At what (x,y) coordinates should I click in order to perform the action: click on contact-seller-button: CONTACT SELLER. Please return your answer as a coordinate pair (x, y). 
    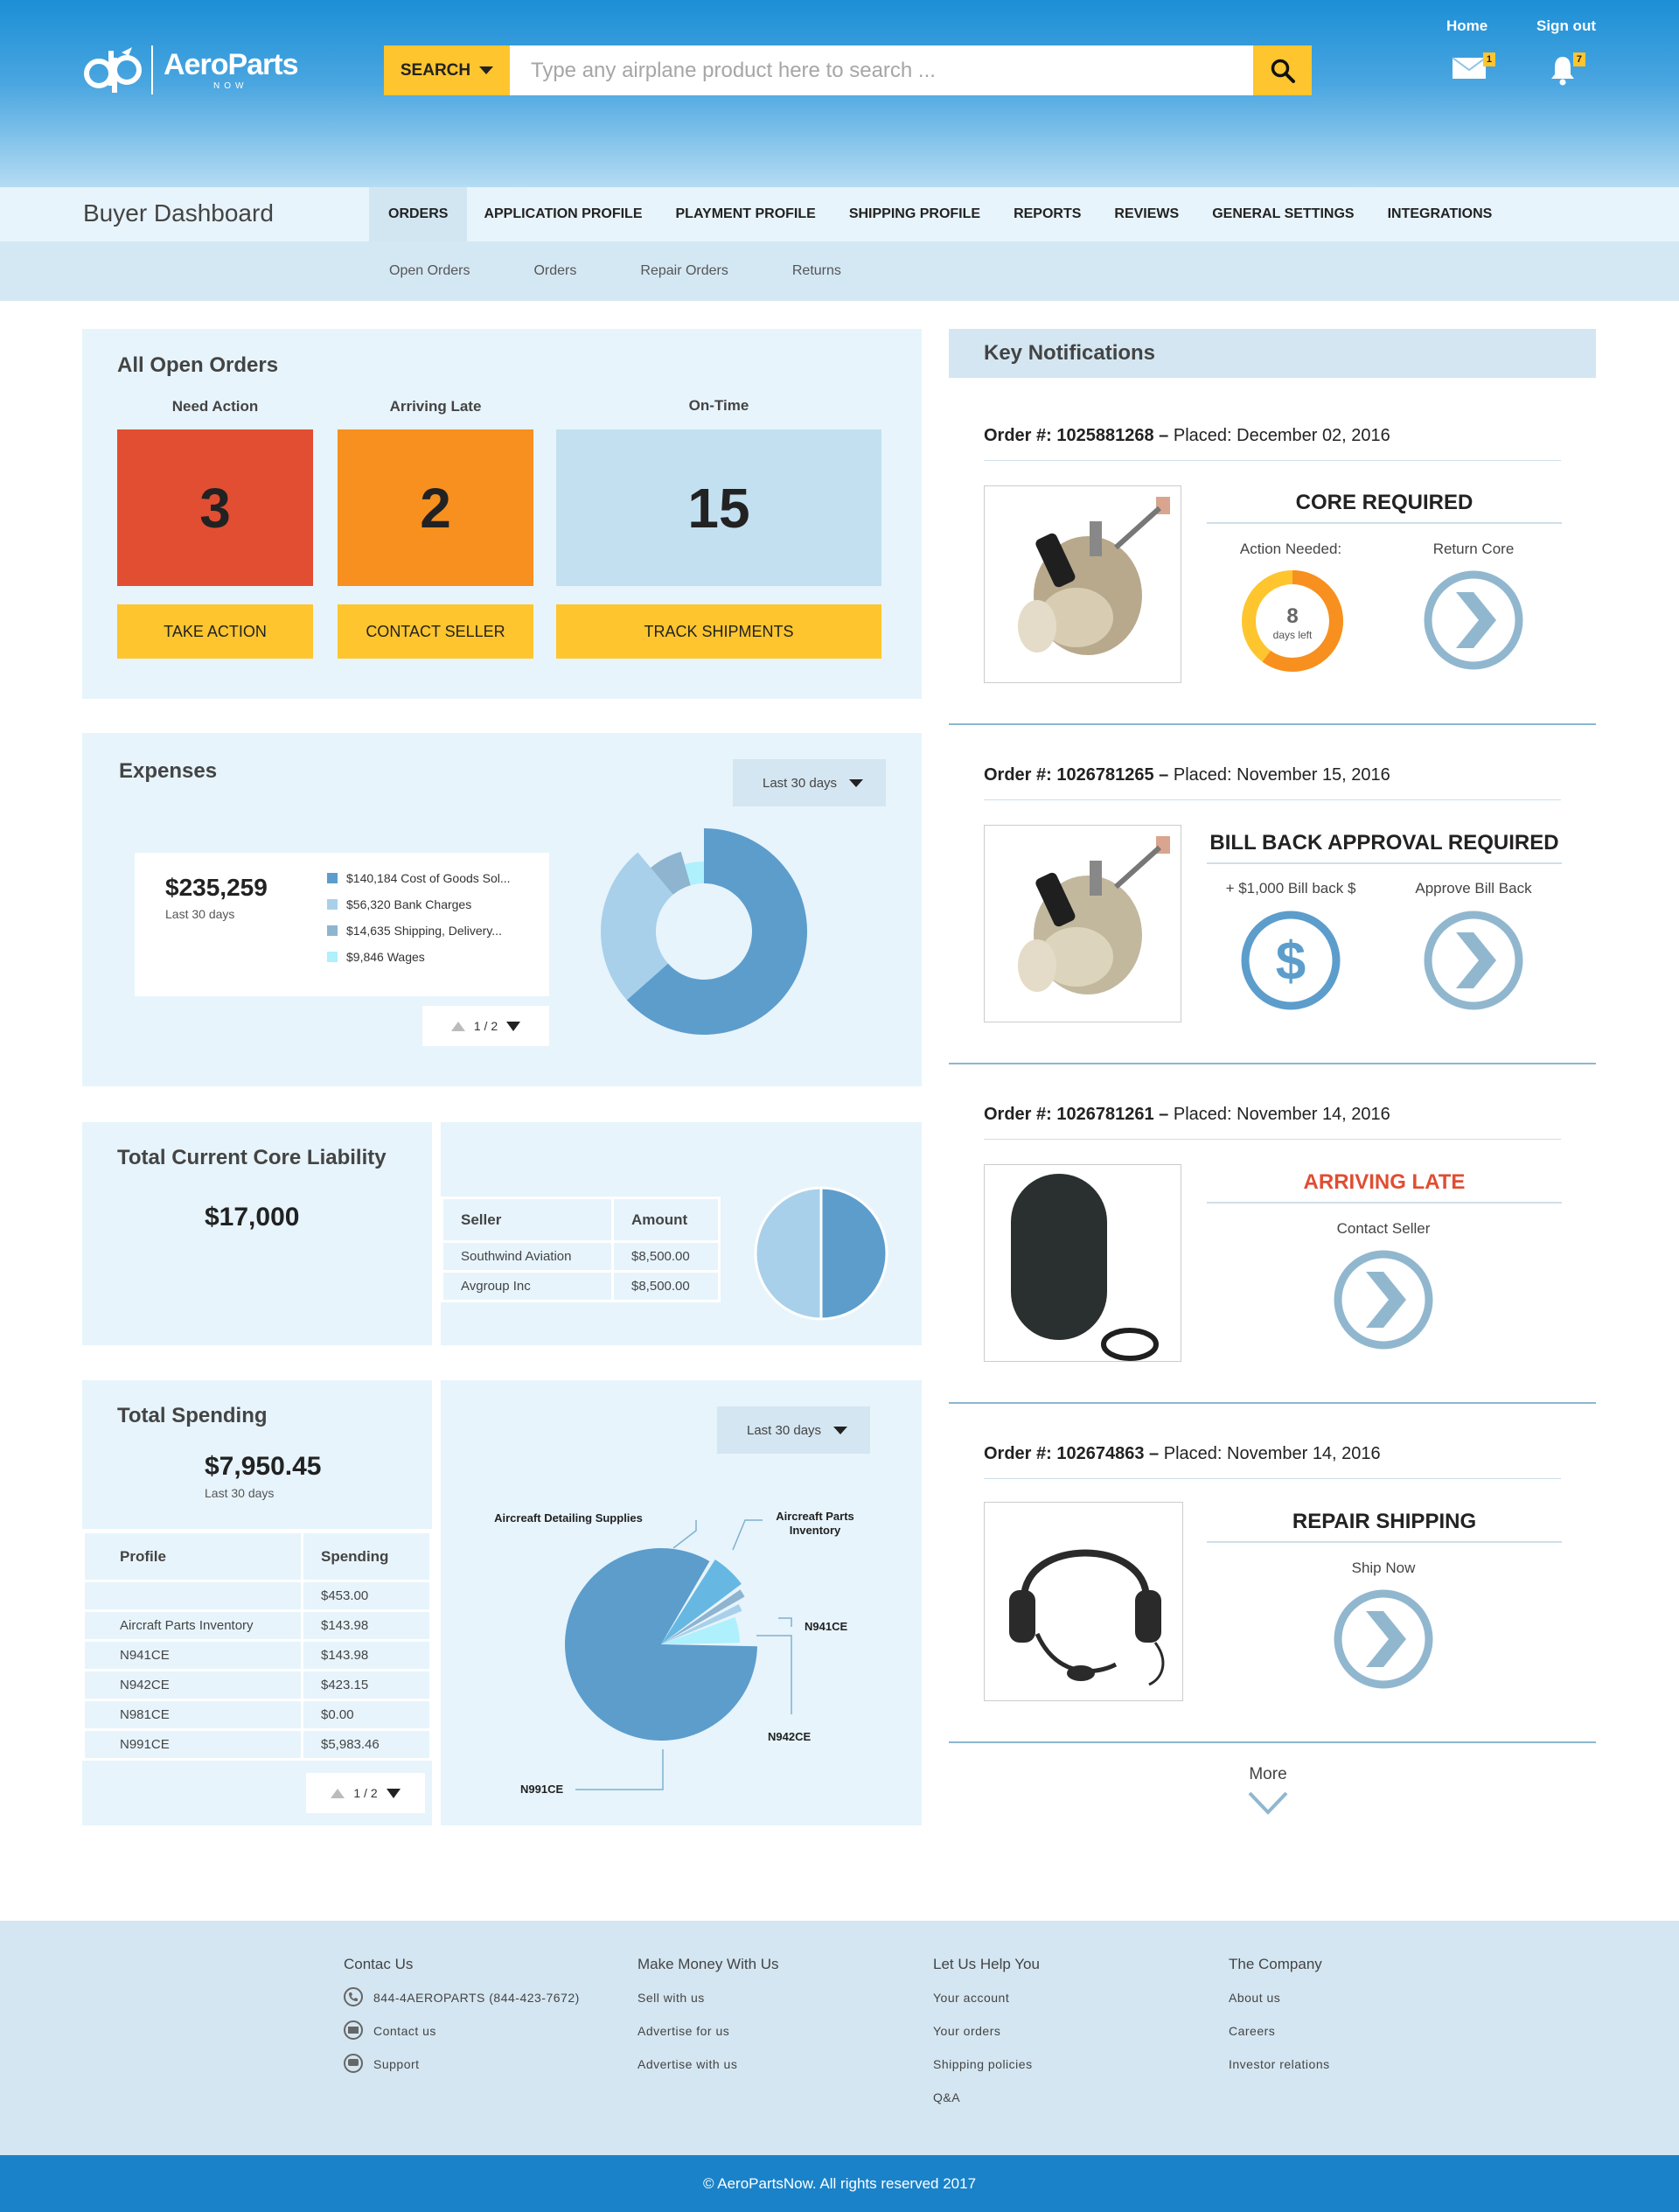
    Looking at the image, I should click on (436, 631).